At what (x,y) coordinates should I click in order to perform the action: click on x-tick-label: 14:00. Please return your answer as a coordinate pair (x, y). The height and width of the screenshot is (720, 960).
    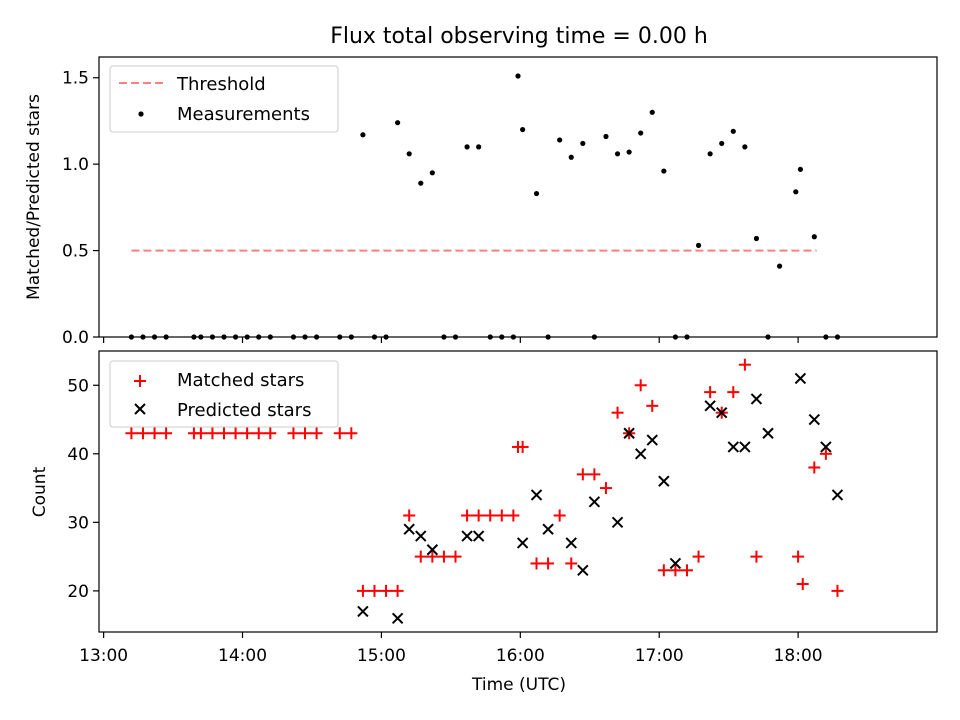
    Looking at the image, I should click on (242, 656).